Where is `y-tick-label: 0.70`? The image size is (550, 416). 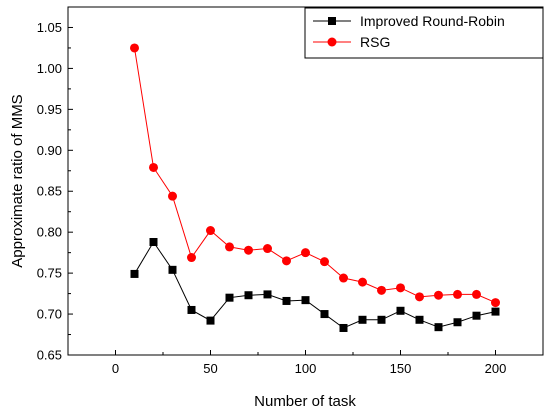
y-tick-label: 0.70 is located at coordinates (49, 314).